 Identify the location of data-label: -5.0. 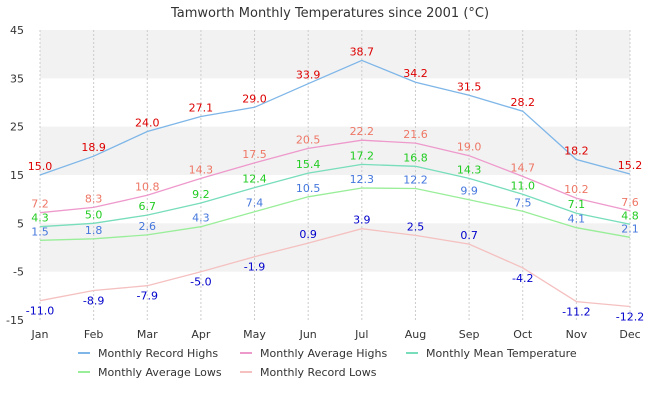
(200, 282).